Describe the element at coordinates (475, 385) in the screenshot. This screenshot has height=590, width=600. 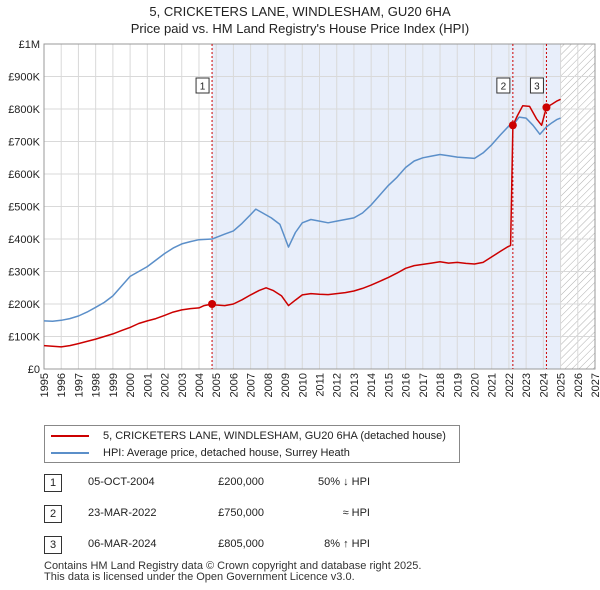
I see `x-tick-label: 2020` at that location.